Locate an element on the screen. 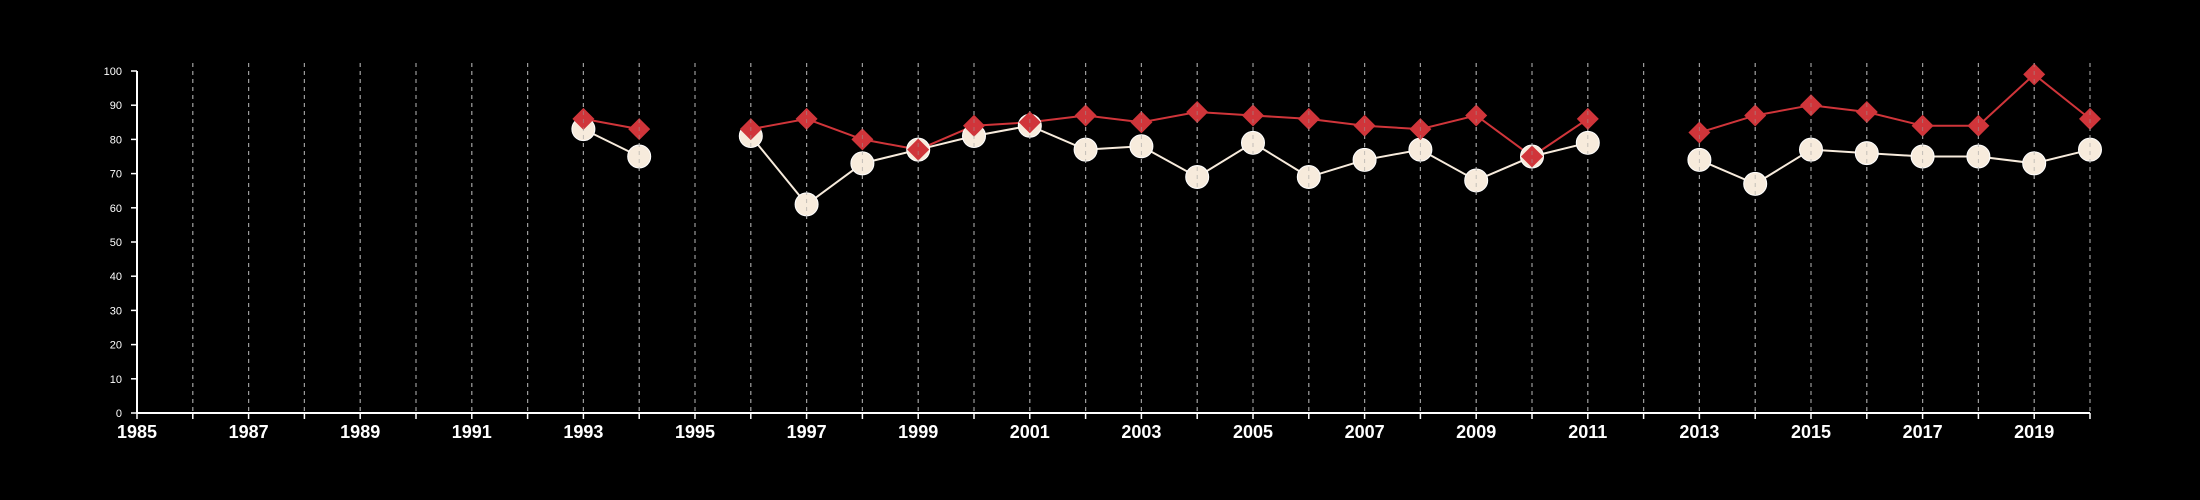 This screenshot has height=500, width=2200. y-tick-label: 20 is located at coordinates (116, 346).